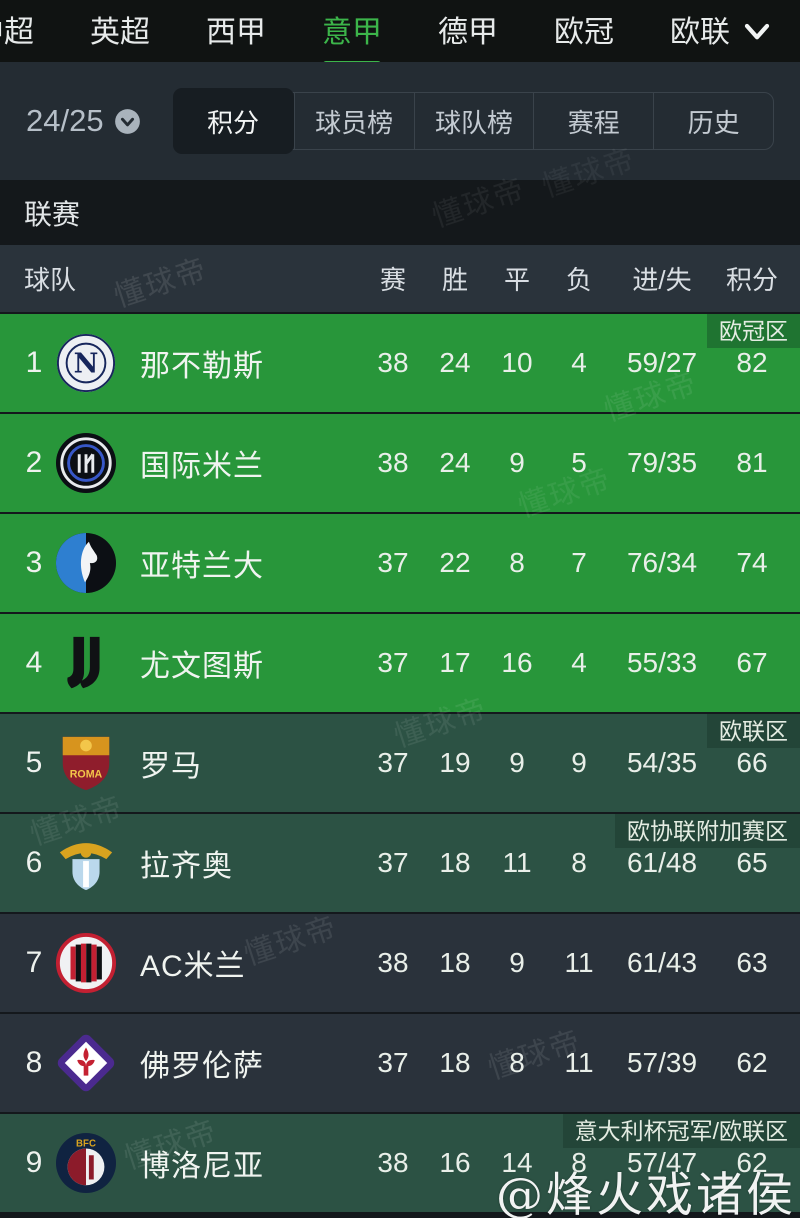 Image resolution: width=800 pixels, height=1218 pixels. Describe the element at coordinates (752, 462) in the screenshot. I see `stat-points: 81` at that location.